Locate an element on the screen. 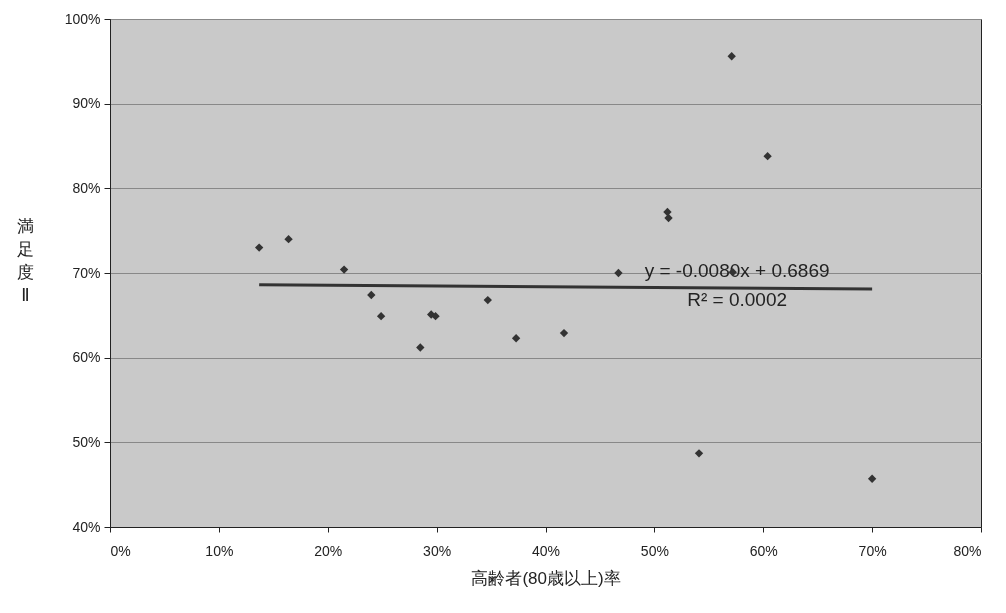  y-tick-label: 60% is located at coordinates (86, 357).